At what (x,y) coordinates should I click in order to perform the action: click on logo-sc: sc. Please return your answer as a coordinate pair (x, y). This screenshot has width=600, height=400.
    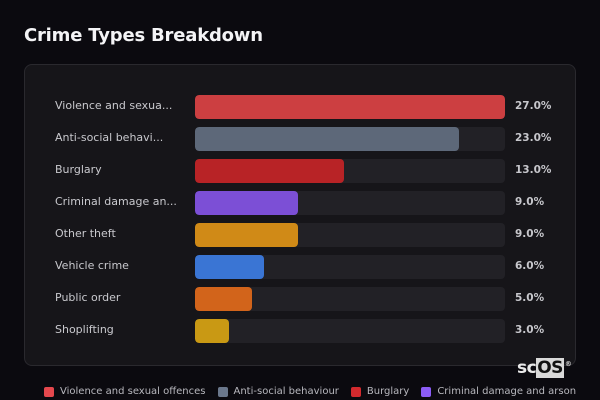
    Looking at the image, I should click on (527, 368).